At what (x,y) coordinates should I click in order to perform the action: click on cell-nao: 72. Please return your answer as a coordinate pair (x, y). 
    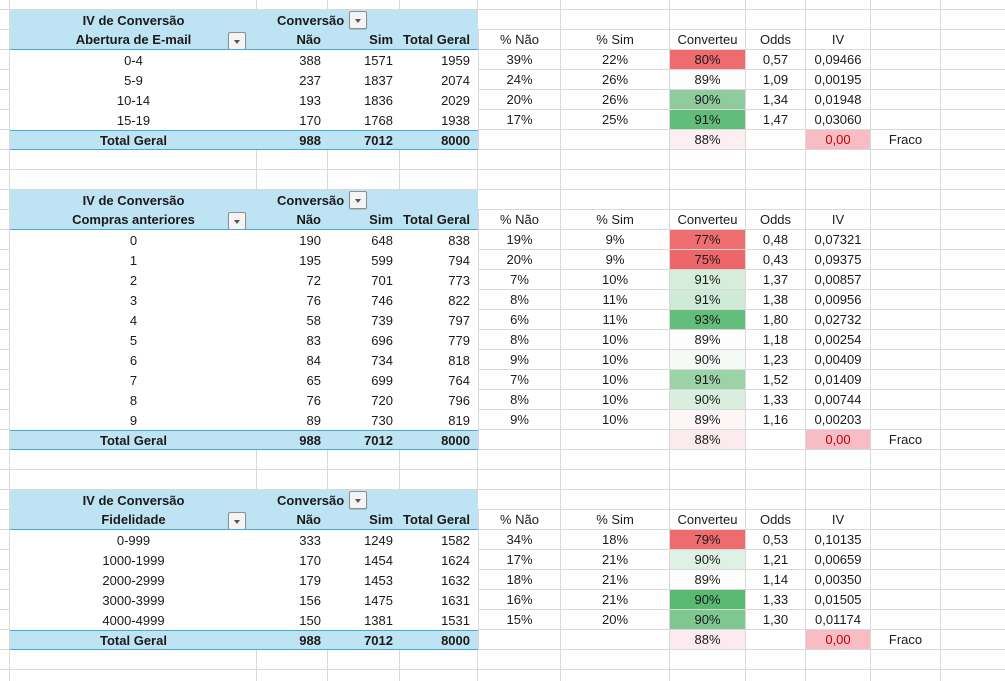
    Looking at the image, I should click on (292, 280).